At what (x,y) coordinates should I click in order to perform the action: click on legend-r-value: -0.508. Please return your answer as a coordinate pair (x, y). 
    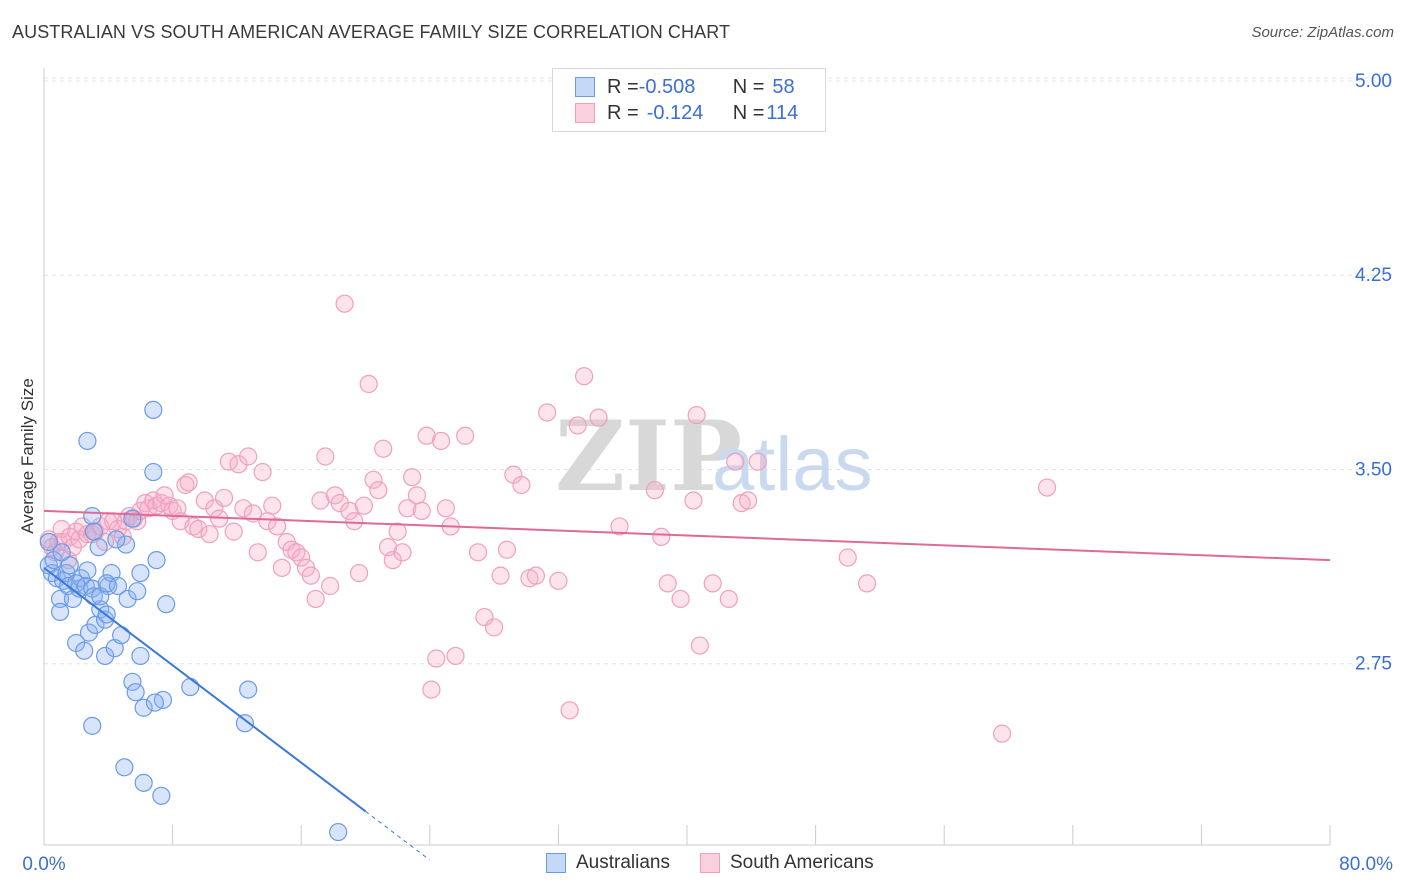
    Looking at the image, I should click on (667, 86).